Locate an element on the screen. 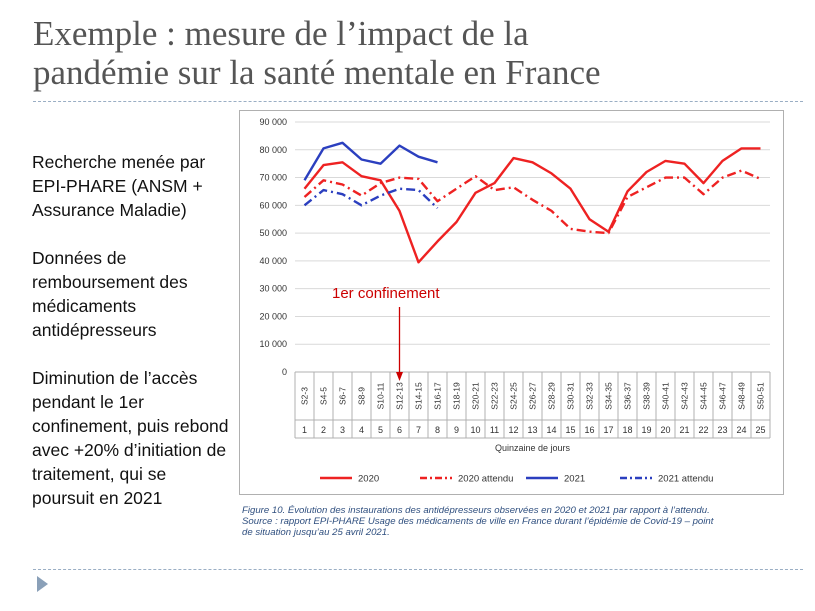 The height and width of the screenshot is (611, 815). x-tick-label: S40-41 is located at coordinates (666, 396).